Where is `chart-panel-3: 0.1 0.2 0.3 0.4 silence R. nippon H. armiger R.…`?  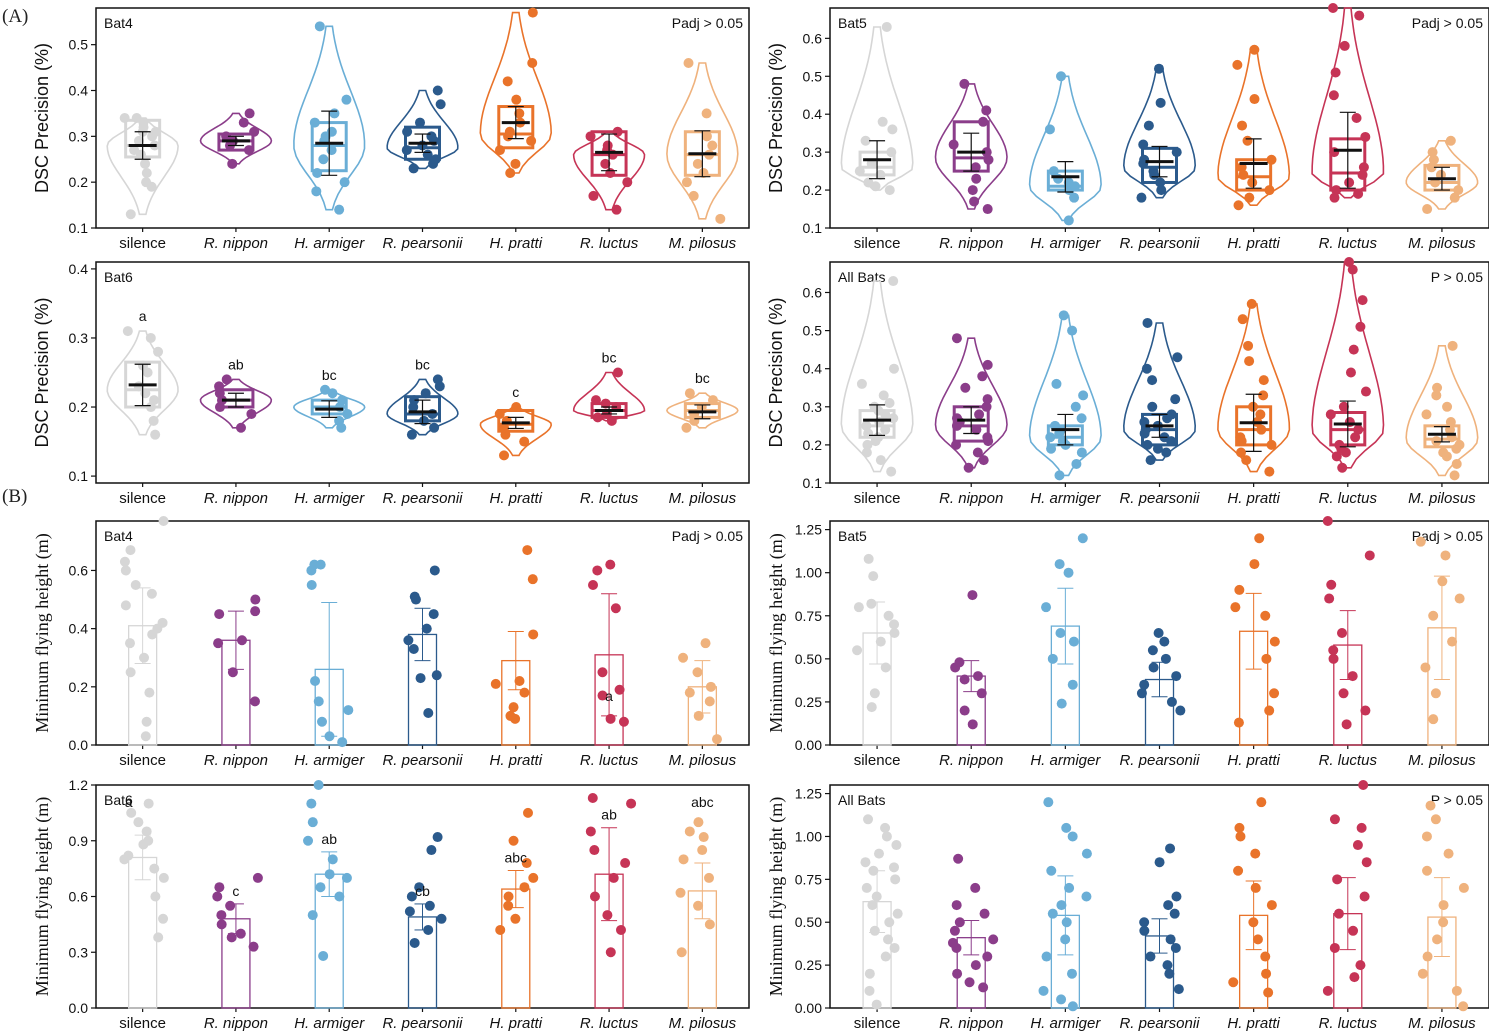 chart-panel-3: 0.1 0.2 0.3 0.4 silence R. nippon H. armiger R.… is located at coordinates (391, 384).